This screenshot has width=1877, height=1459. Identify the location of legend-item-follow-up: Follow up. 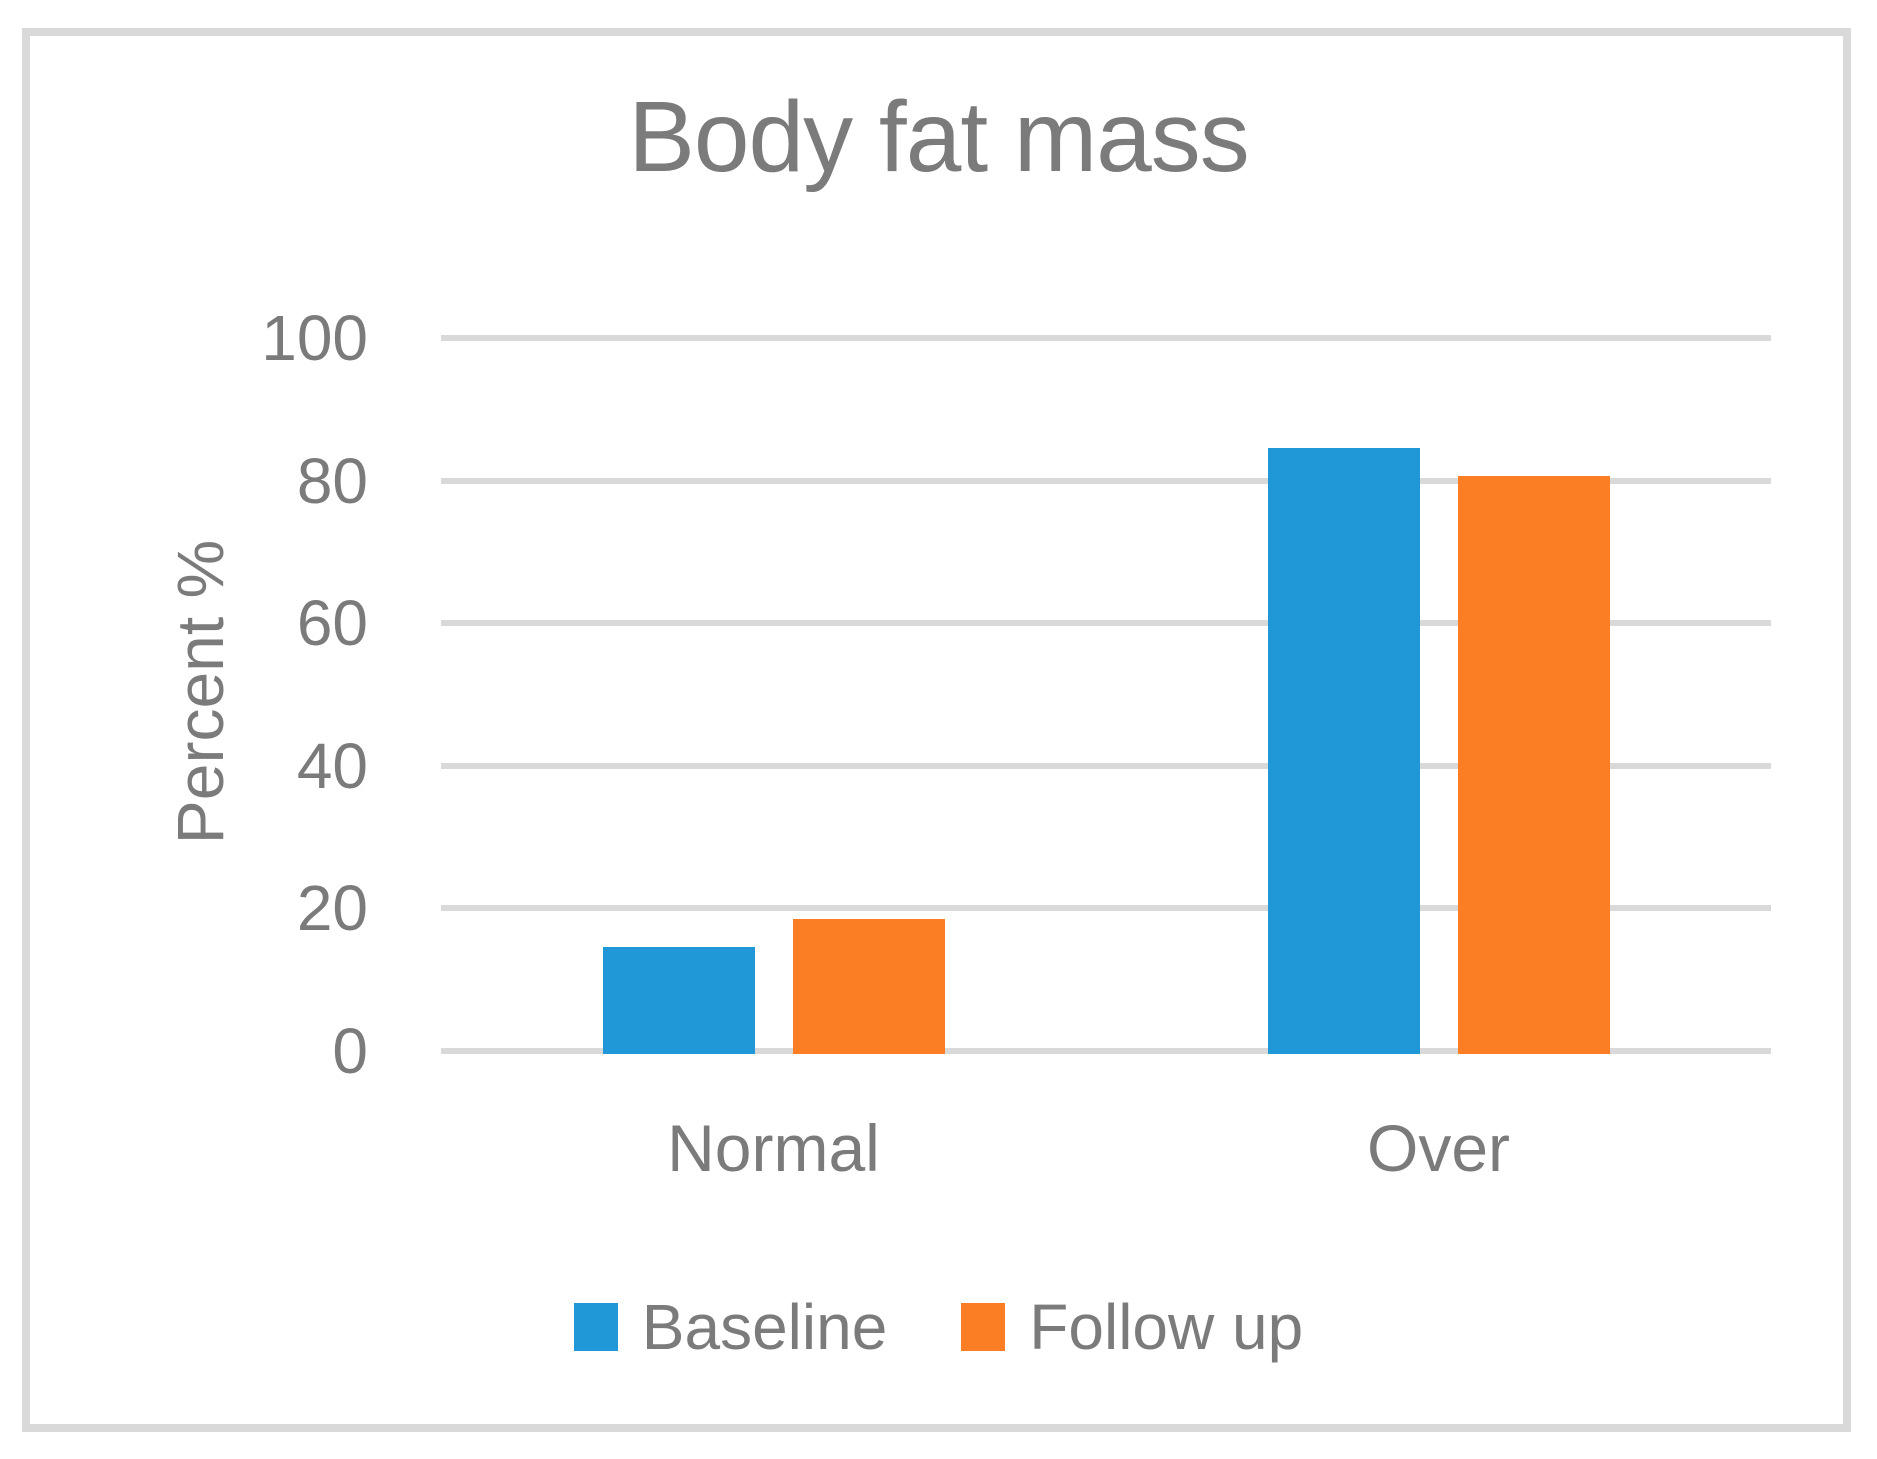
(1132, 1327).